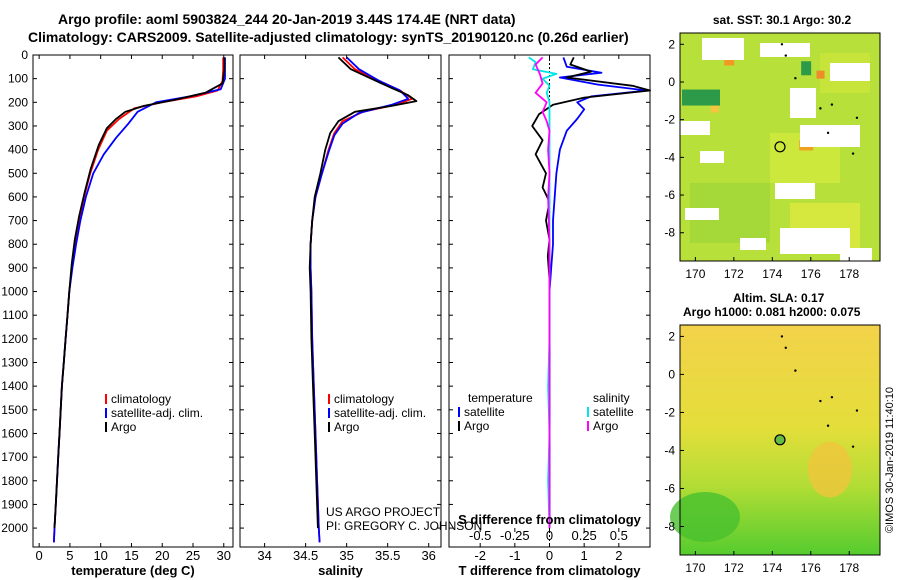  Describe the element at coordinates (515, 555) in the screenshot. I see `t-diff-x-tick-label: -1` at that location.